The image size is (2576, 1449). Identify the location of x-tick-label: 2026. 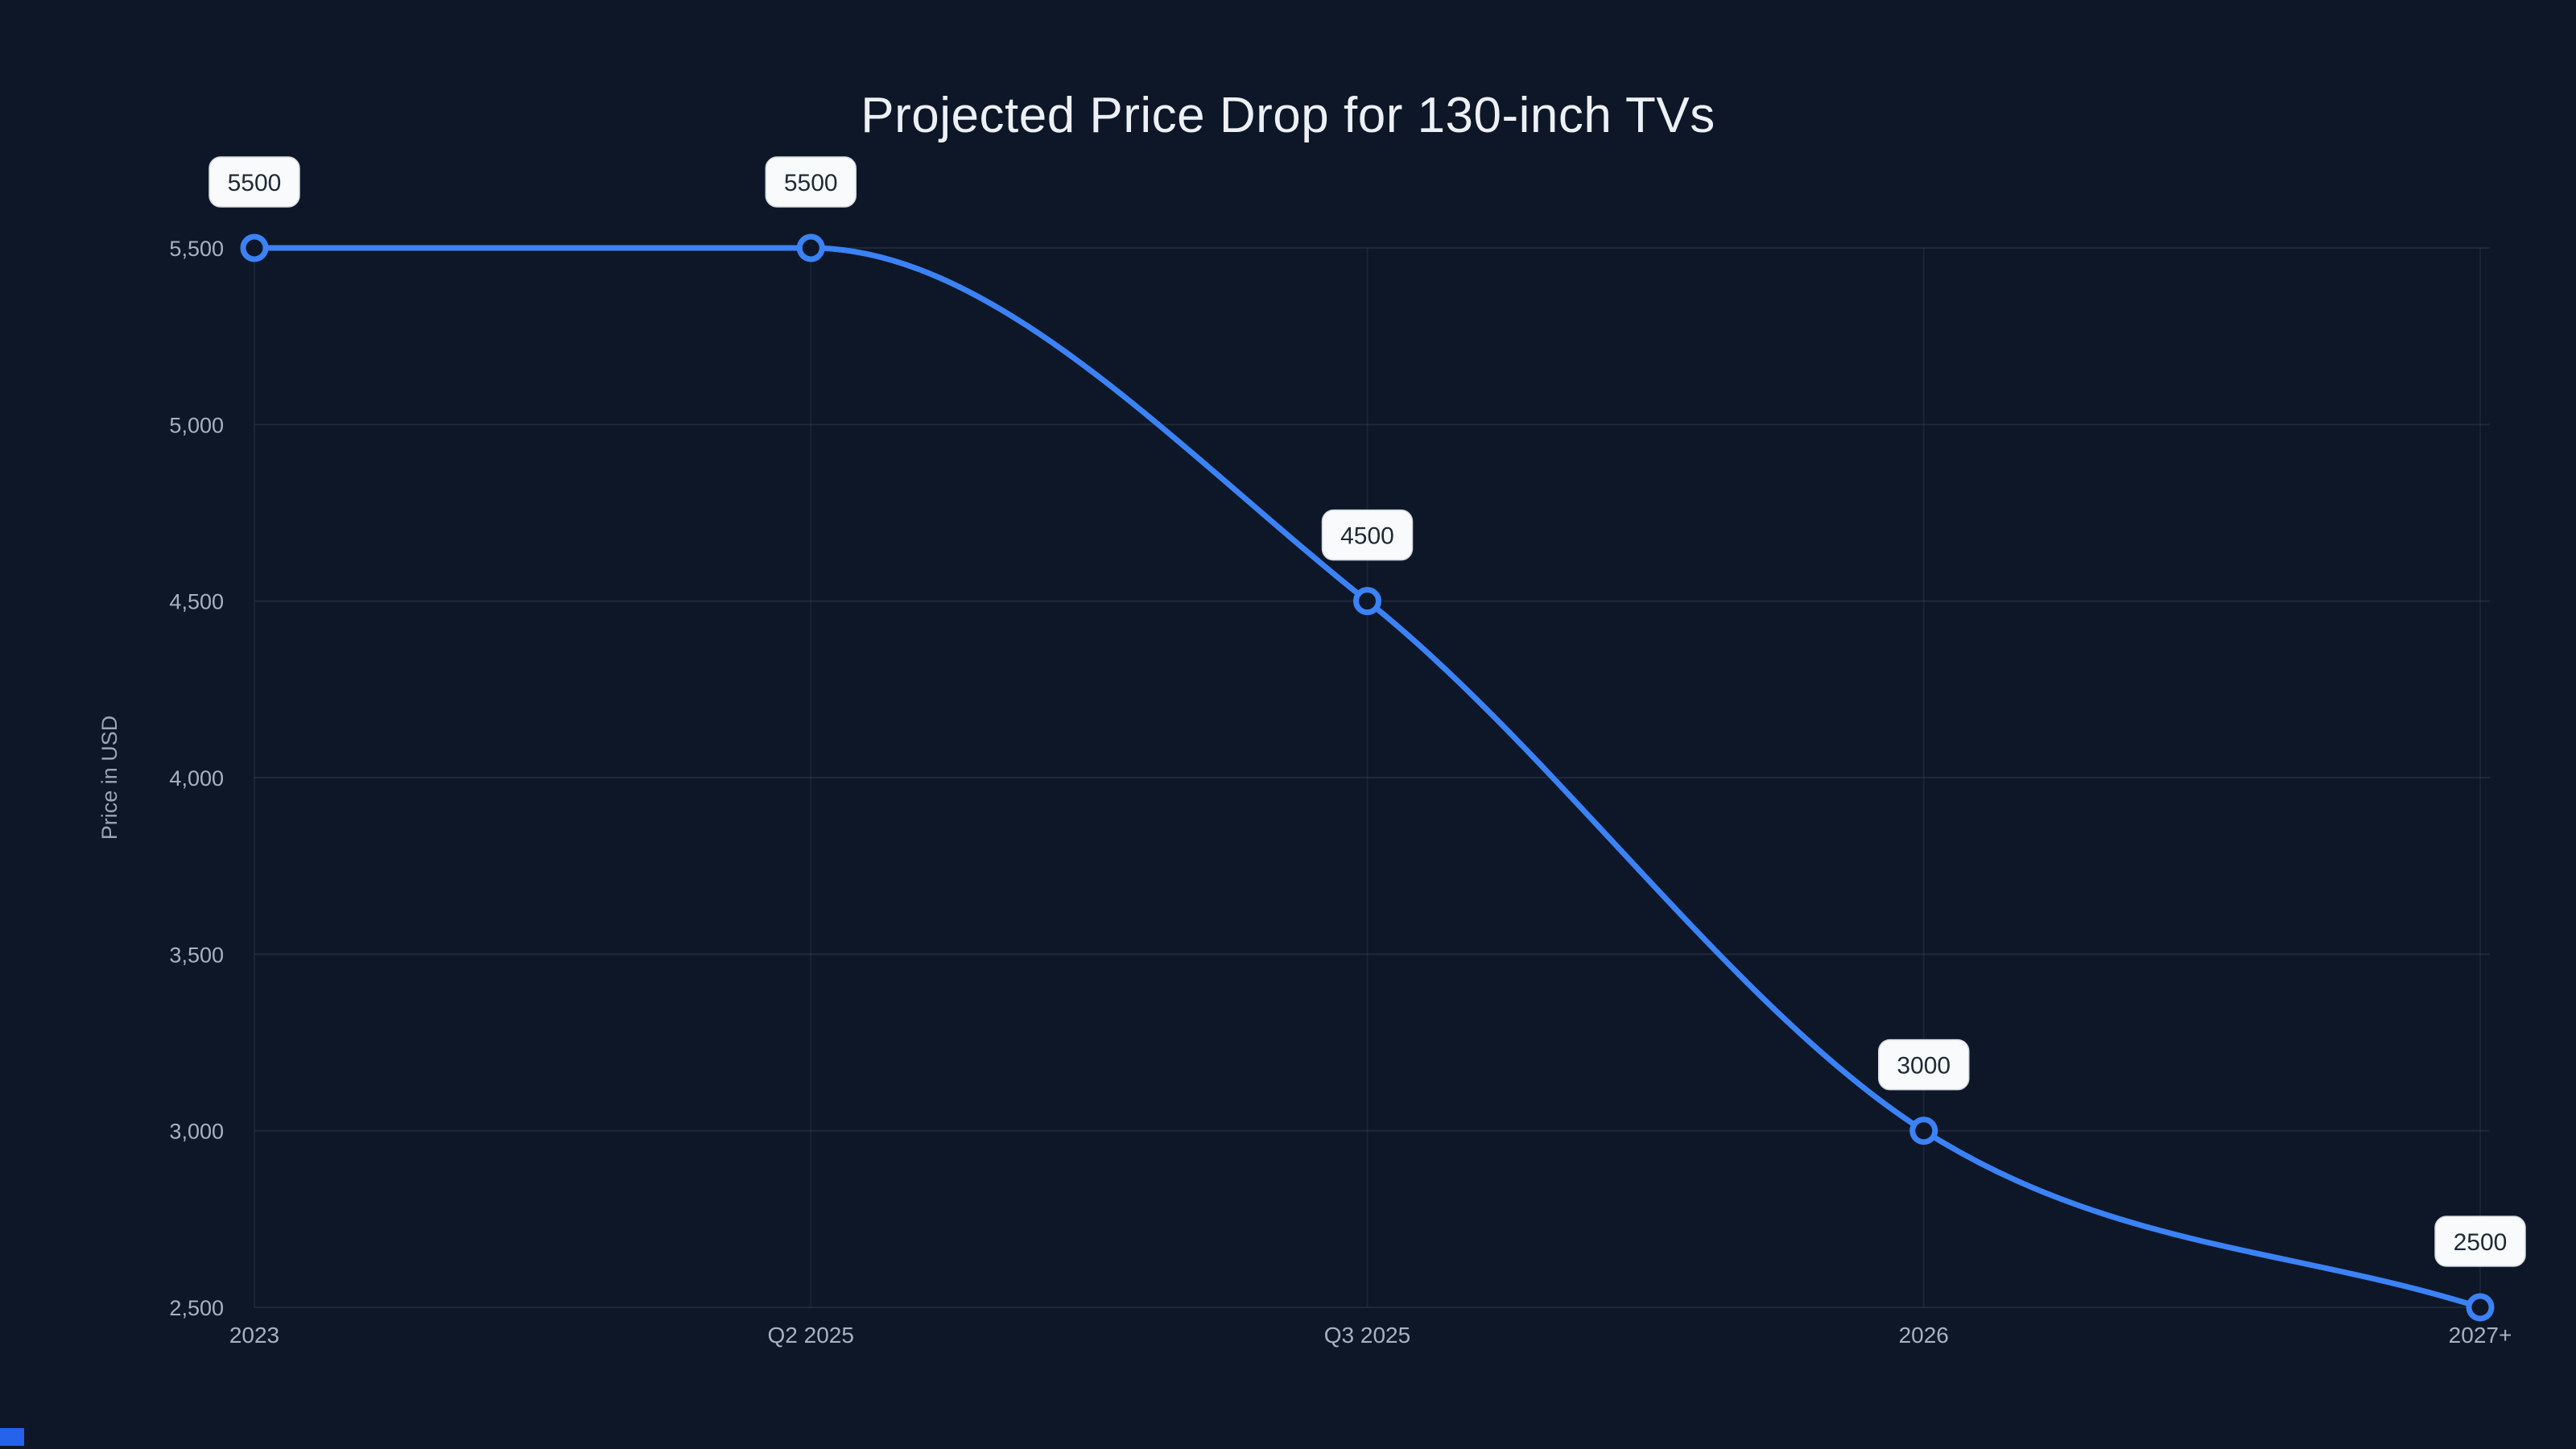
(1924, 1335).